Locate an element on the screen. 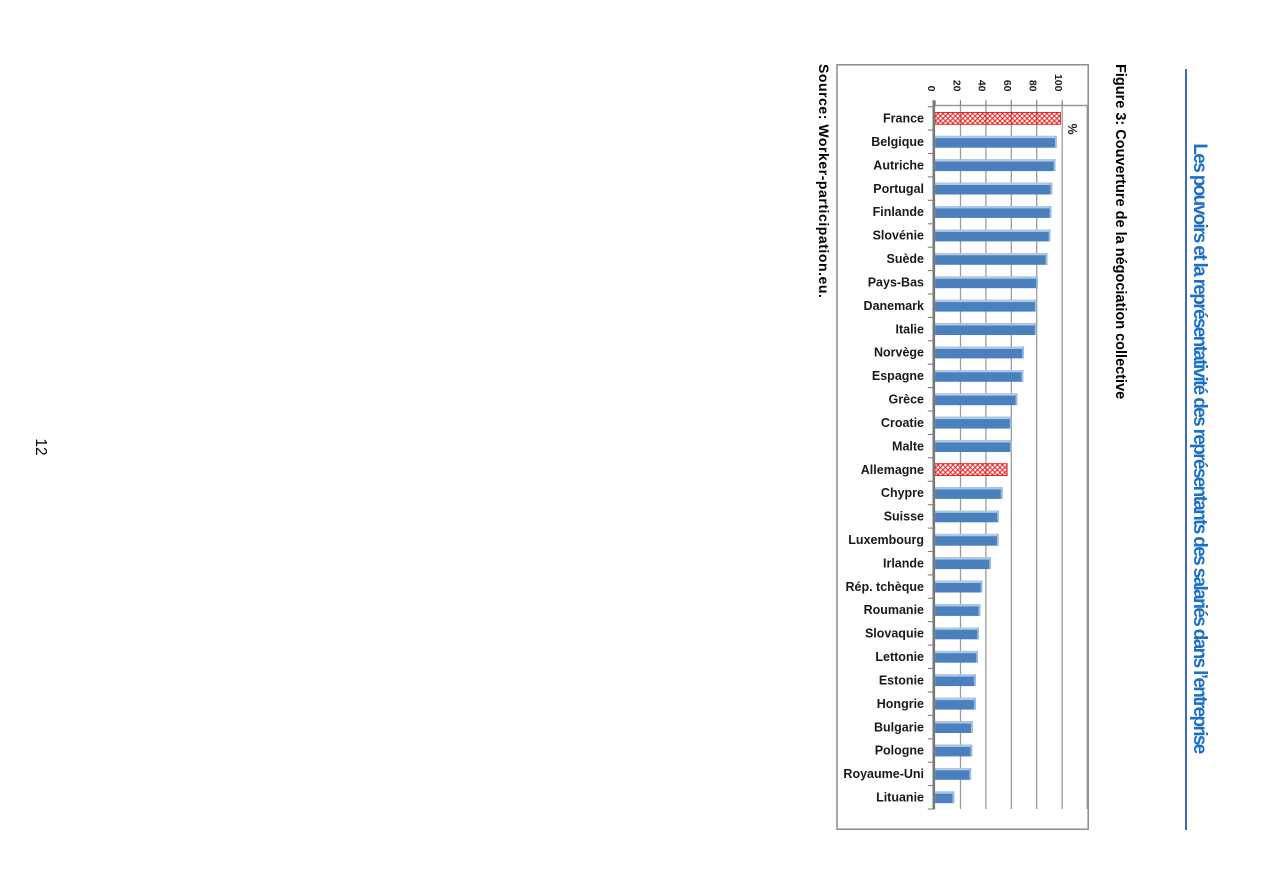 The height and width of the screenshot is (894, 1267). svg-text: Irlande is located at coordinates (904, 563).